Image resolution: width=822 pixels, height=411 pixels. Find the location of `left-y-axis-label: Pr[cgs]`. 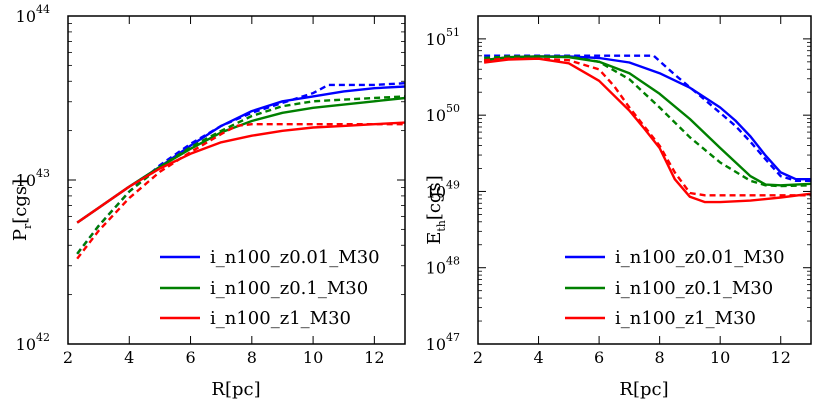

left-y-axis-label: Pr[cgs] is located at coordinates (22, 210).